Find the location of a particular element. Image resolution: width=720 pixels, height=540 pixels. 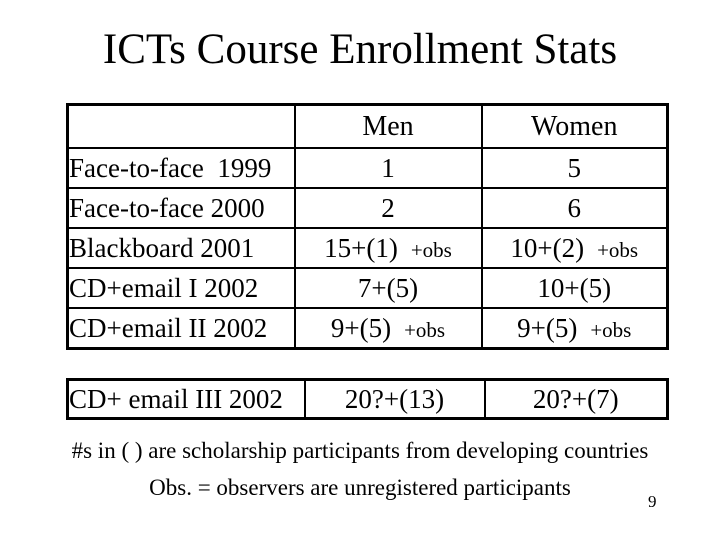

header-women: Women is located at coordinates (574, 126).